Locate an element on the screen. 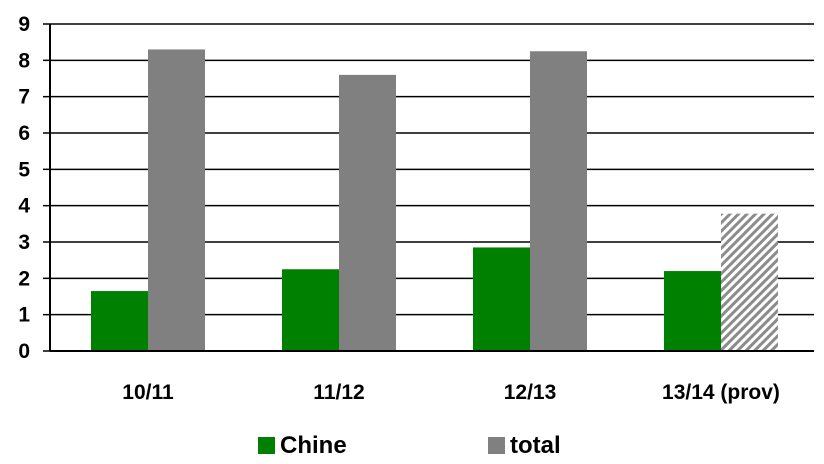  legend: Chine total is located at coordinates (409, 445).